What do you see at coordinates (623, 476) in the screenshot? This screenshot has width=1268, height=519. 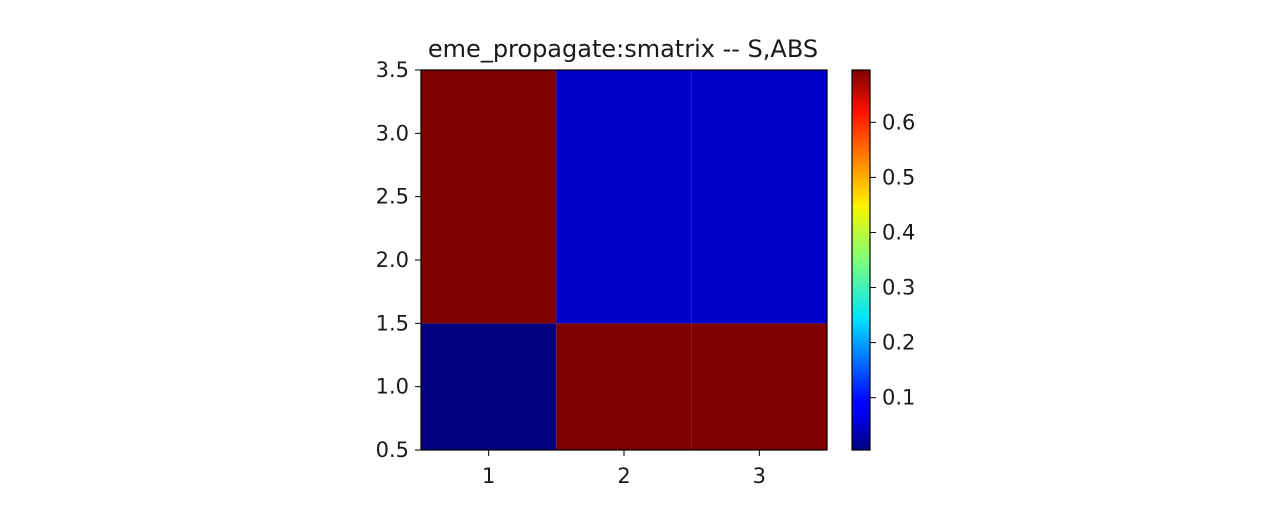 I see `x-tick-label: 2` at bounding box center [623, 476].